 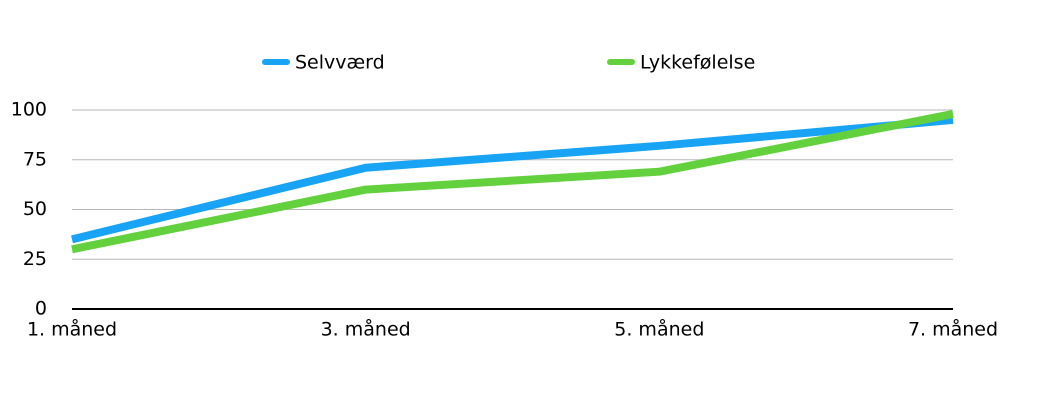 I want to click on y-tick-label: 100, so click(x=29, y=110).